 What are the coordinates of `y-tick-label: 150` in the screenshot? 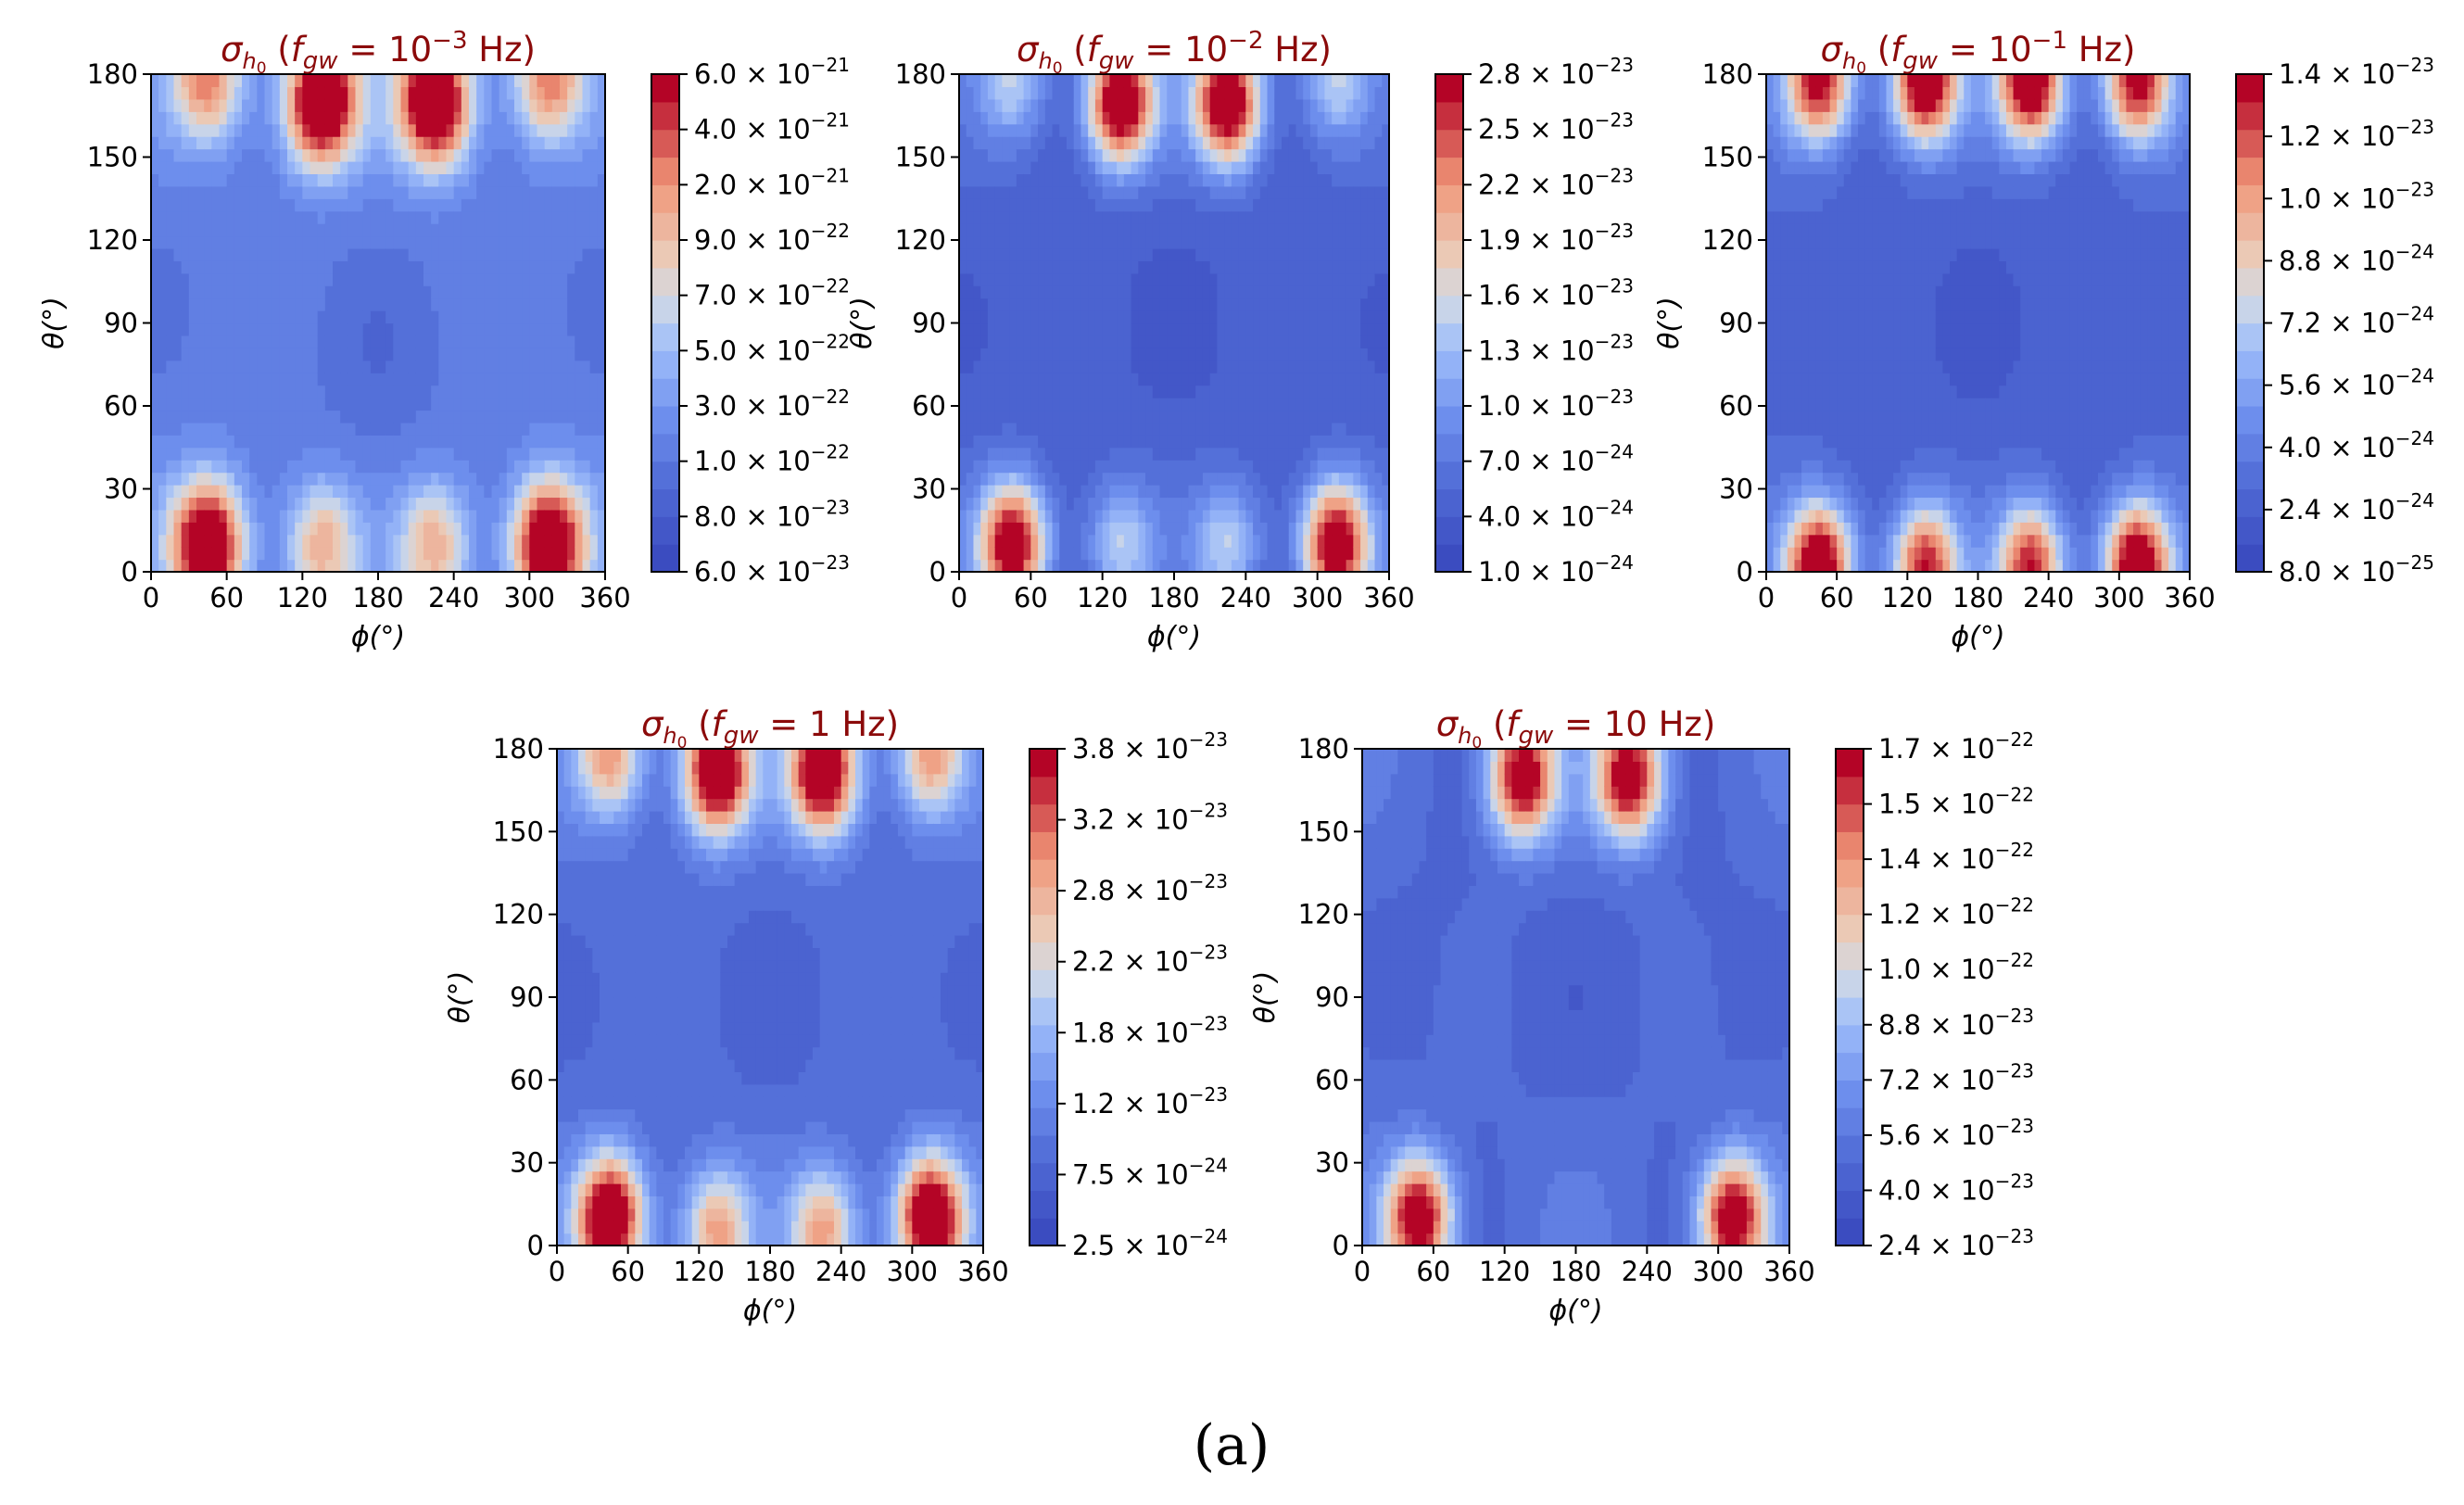 It's located at (921, 157).